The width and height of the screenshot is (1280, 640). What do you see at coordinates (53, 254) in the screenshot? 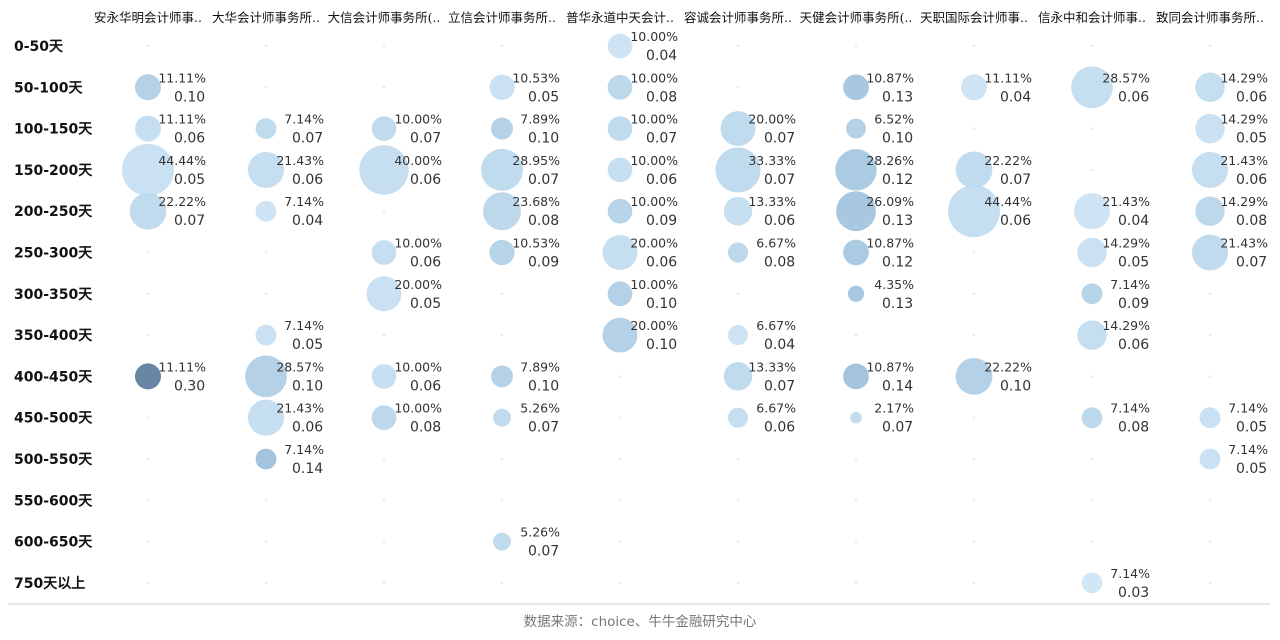
I see `row-header: 250-300天` at bounding box center [53, 254].